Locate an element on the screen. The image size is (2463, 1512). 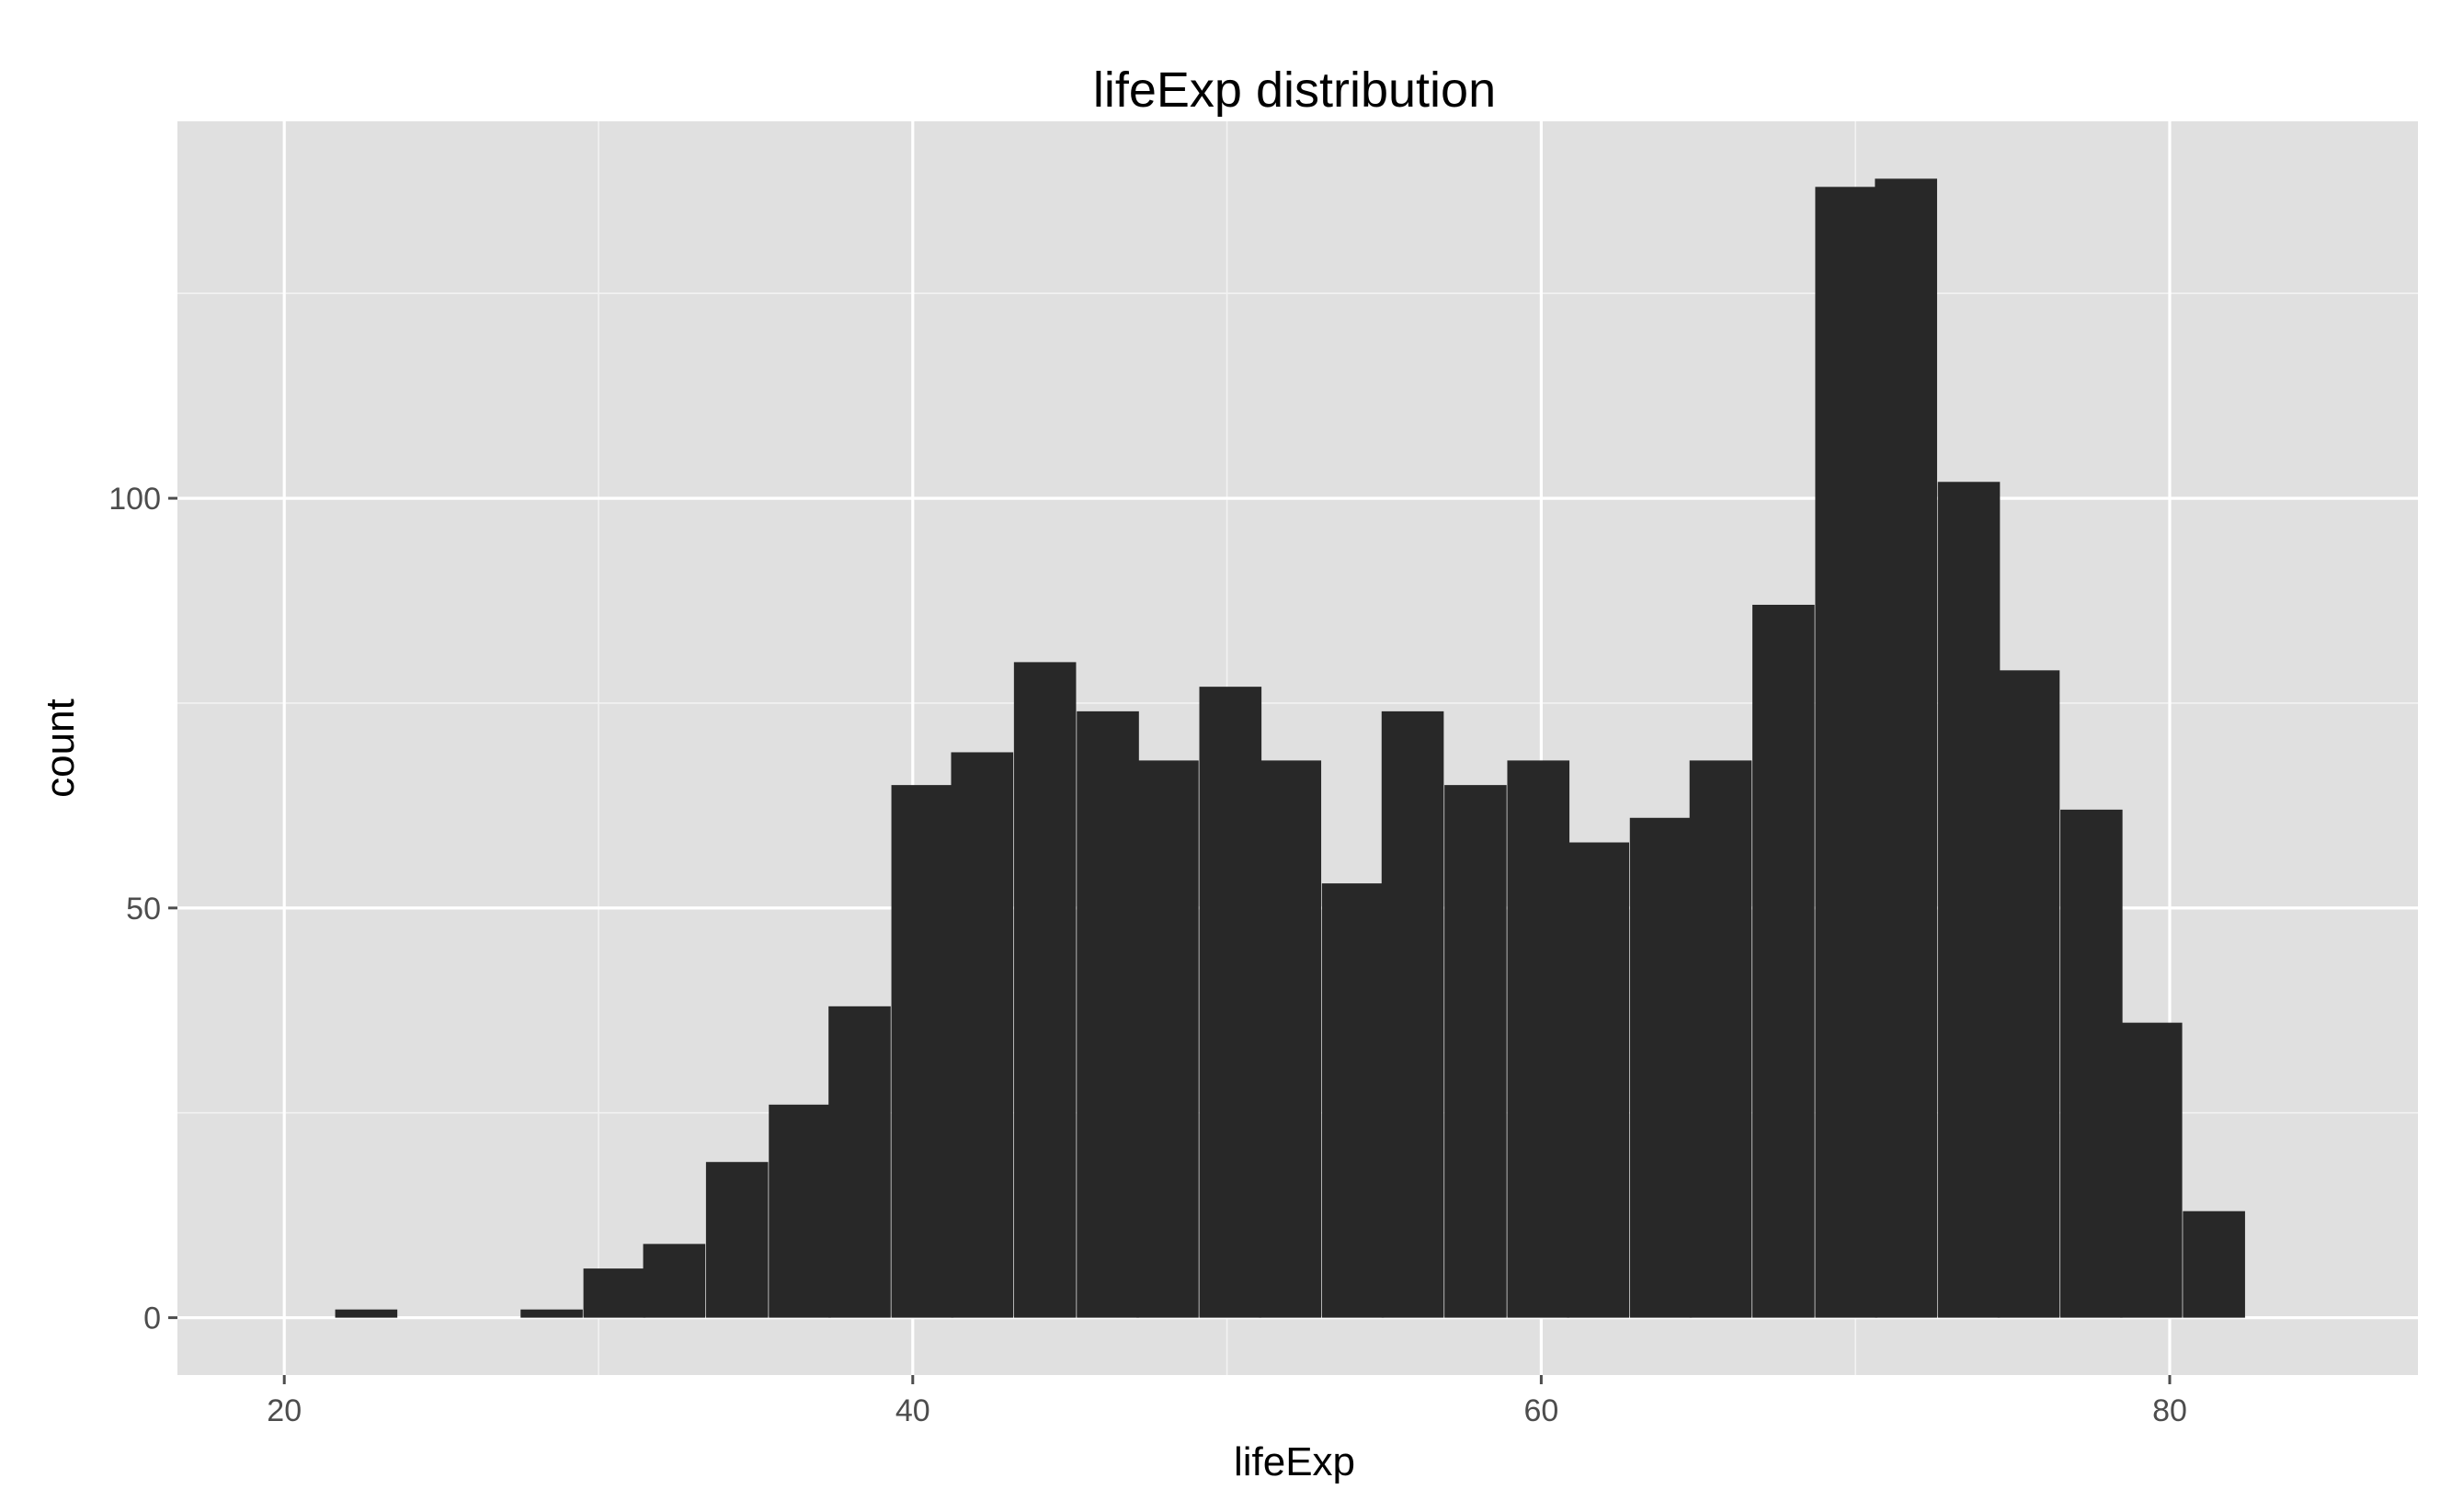
y-axis-title: count is located at coordinates (60, 748).